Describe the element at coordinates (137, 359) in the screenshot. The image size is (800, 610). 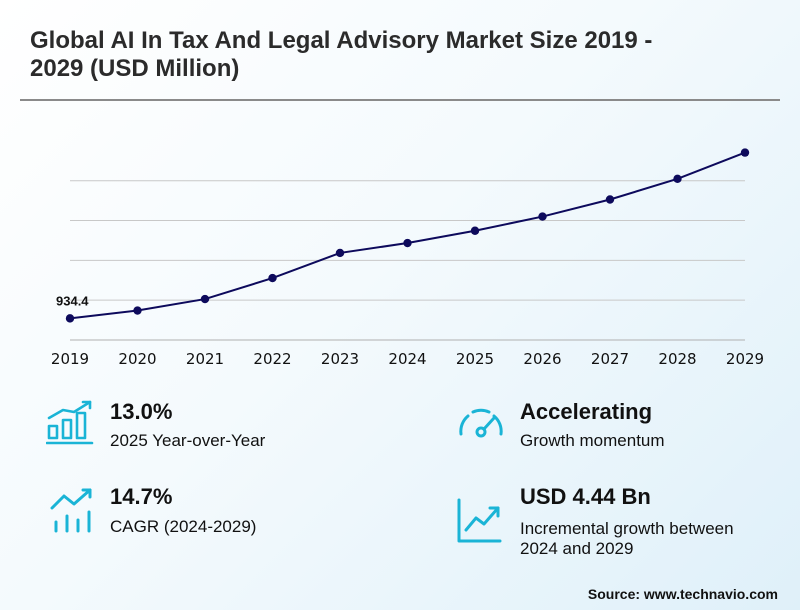
I see `x-tick-label: 2020` at that location.